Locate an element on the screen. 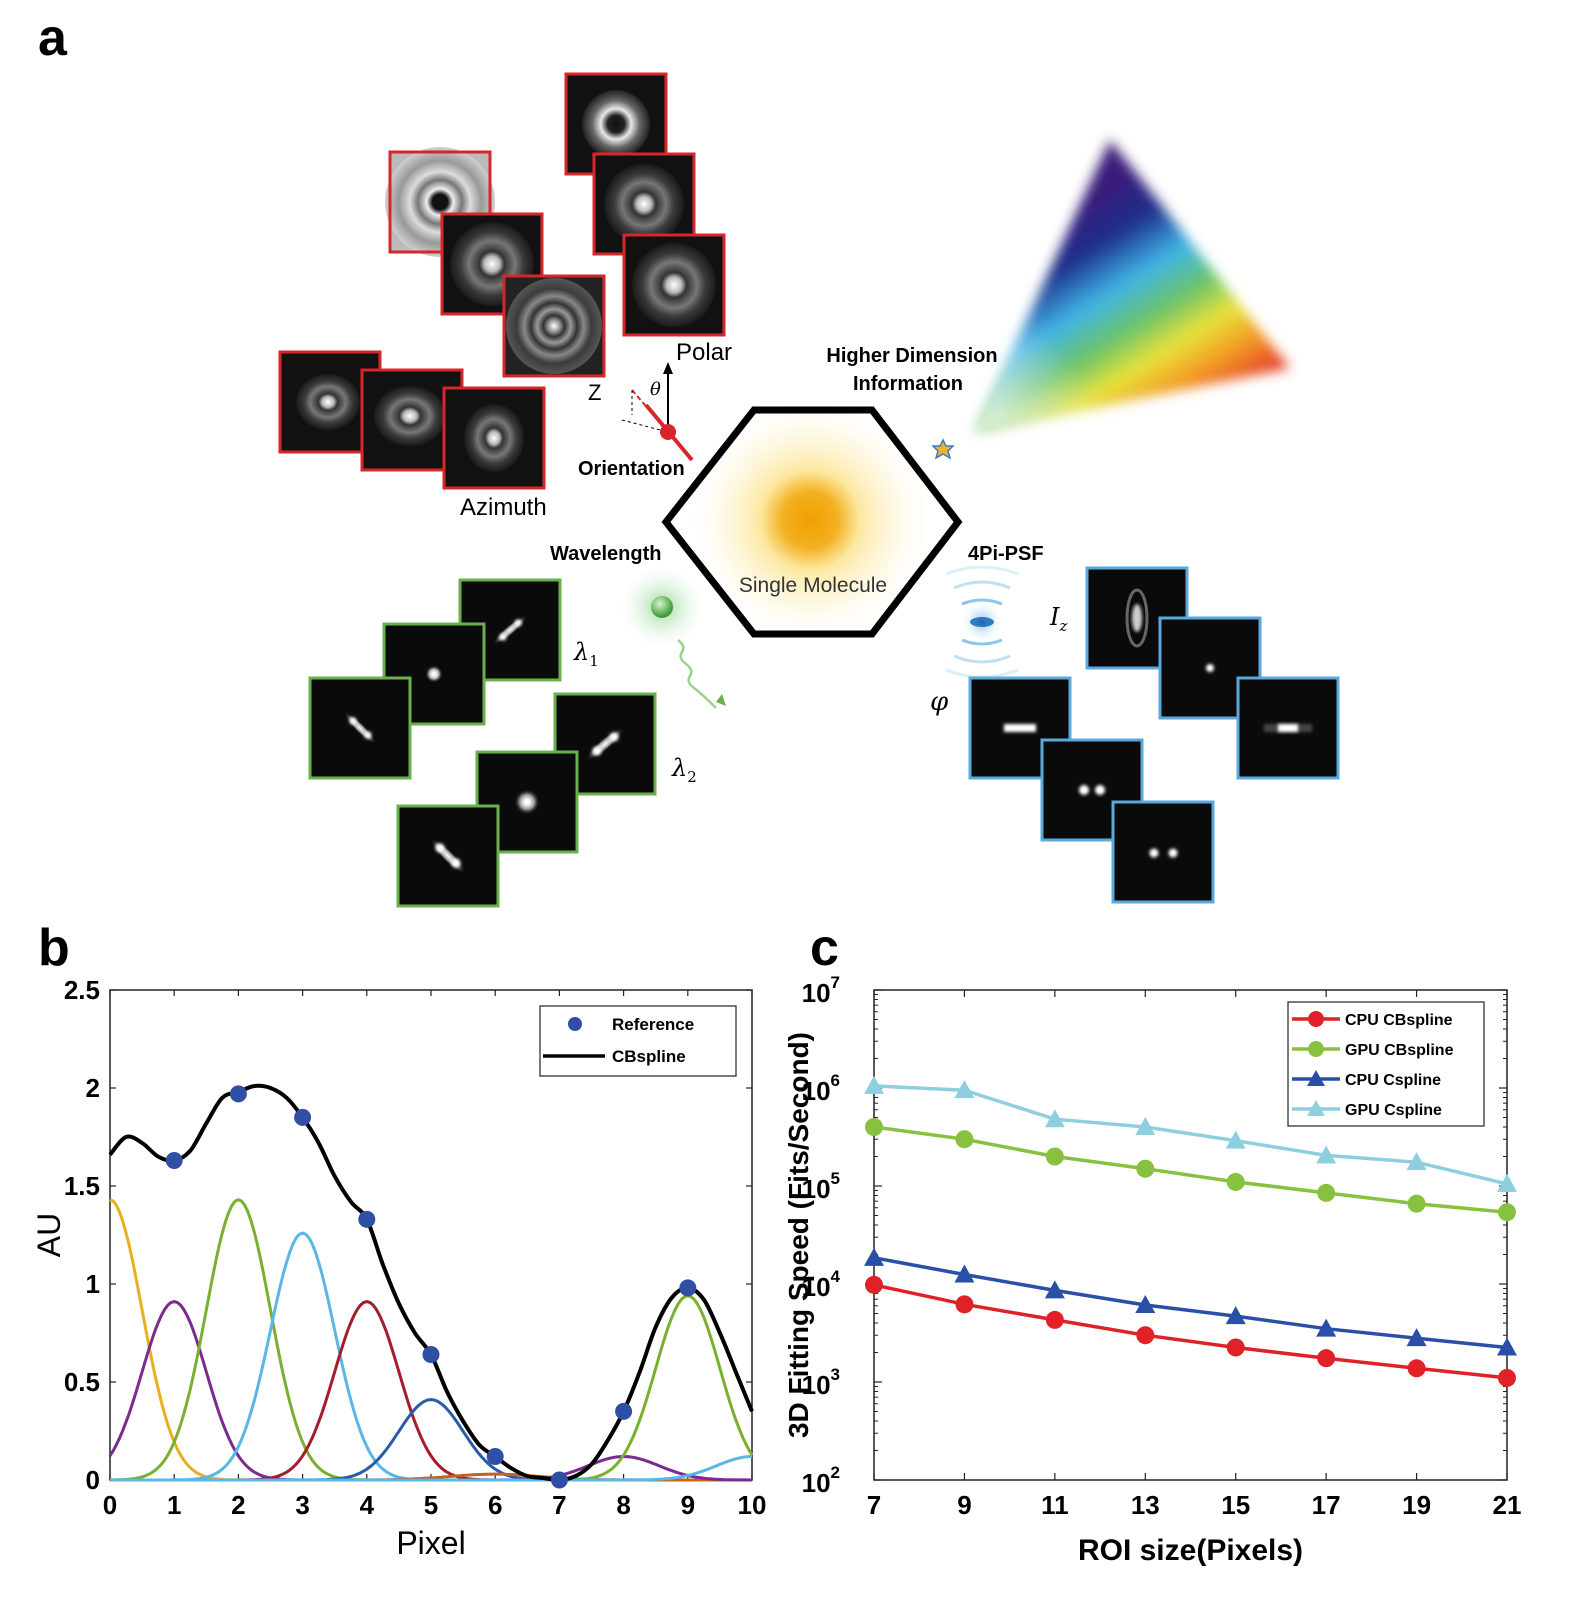  star-icon is located at coordinates (943, 449).